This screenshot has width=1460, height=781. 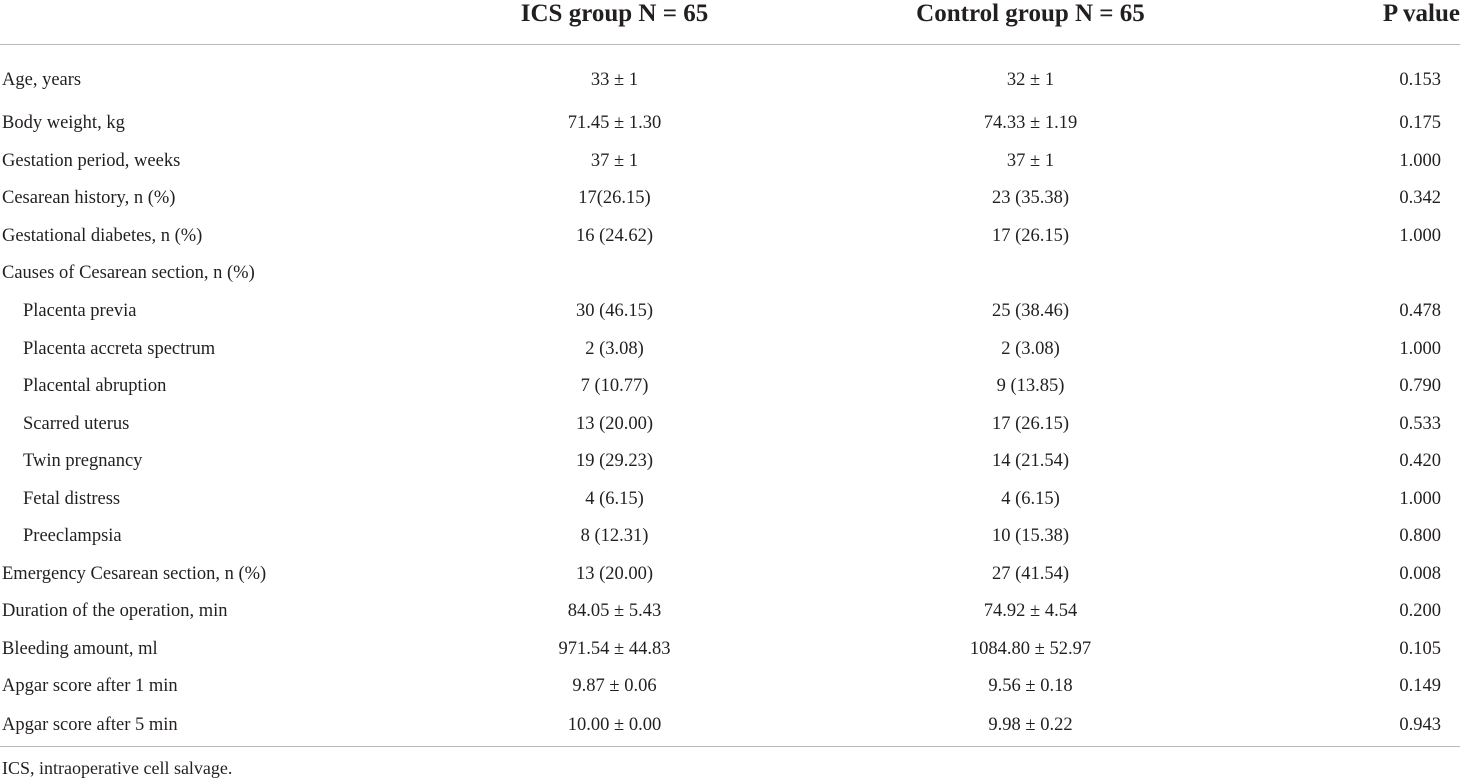 I want to click on table-row: Twin pregnancy 19 (29.23) 14 (21.54) 0.420, so click(x=730, y=461).